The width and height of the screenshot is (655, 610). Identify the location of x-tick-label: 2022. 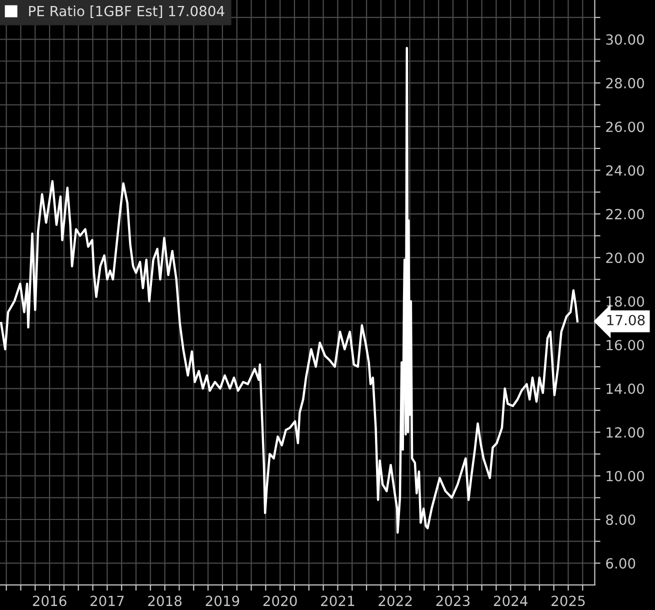
(395, 601).